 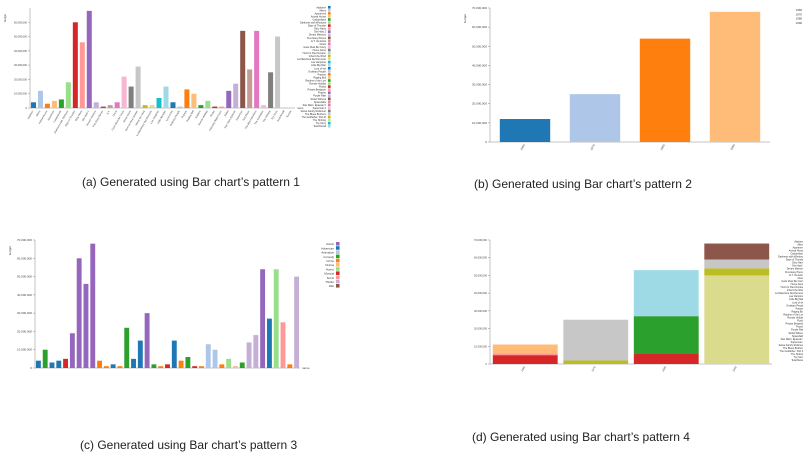 I want to click on y-axis-title: budget, so click(x=465, y=18).